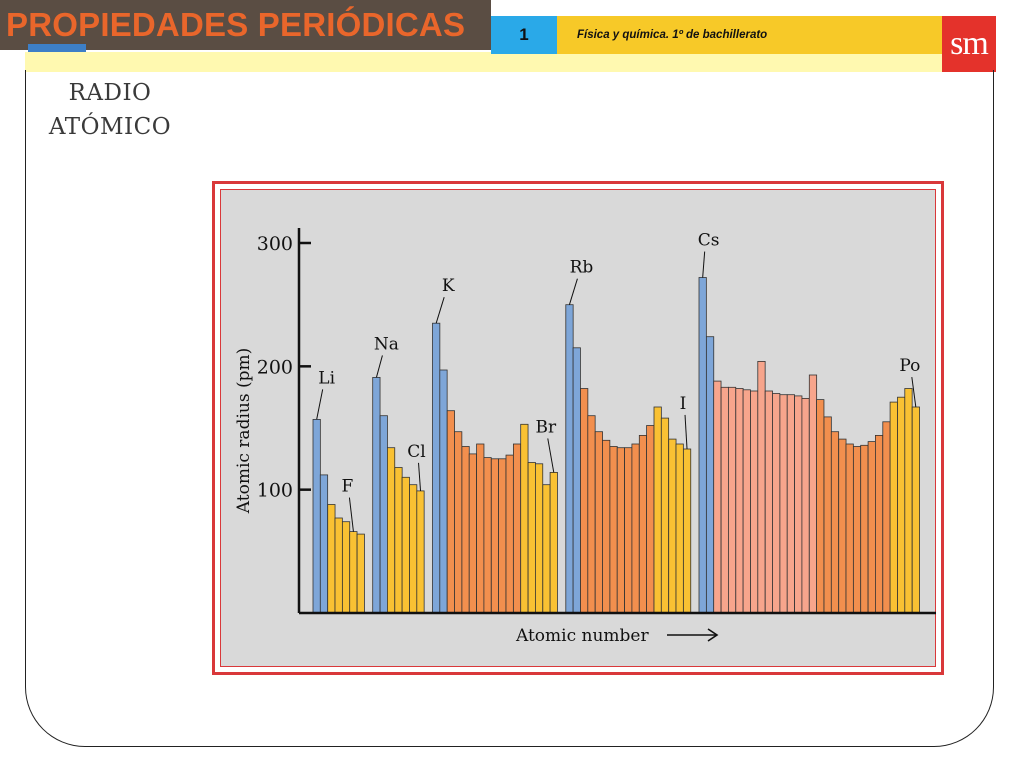  I want to click on x-axis-arrowhead, so click(713, 635).